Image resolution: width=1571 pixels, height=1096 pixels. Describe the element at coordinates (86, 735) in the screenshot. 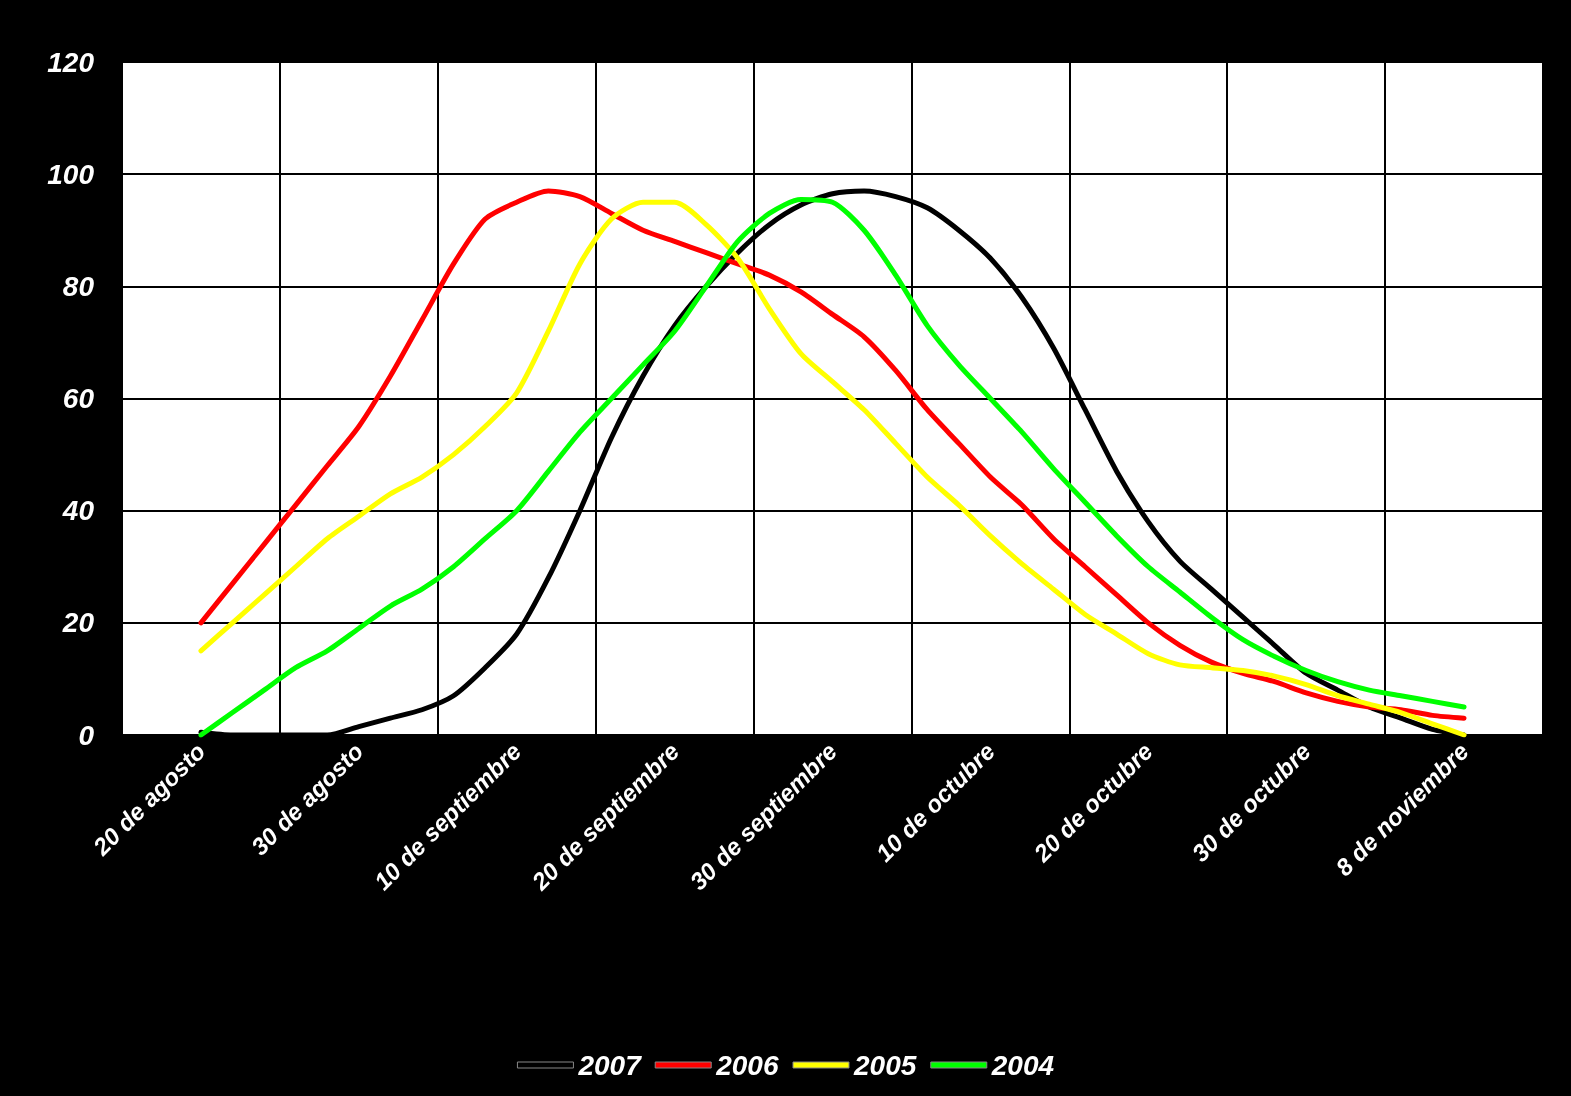

I see `y-tick-label: 0` at that location.